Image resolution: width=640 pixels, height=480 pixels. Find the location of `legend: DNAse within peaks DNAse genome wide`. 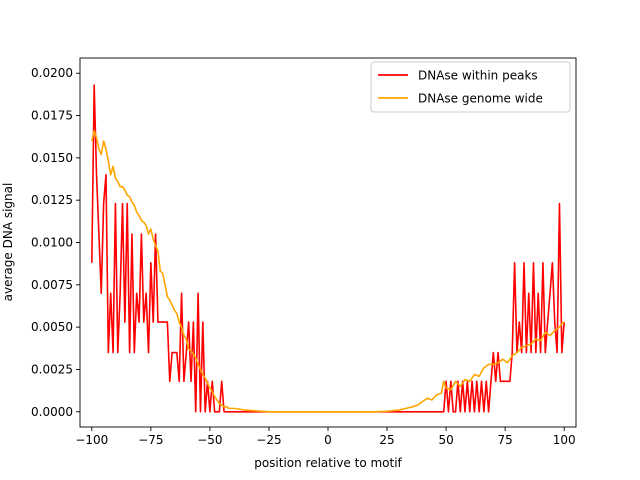

legend: DNAse within peaks DNAse genome wide is located at coordinates (470, 87).